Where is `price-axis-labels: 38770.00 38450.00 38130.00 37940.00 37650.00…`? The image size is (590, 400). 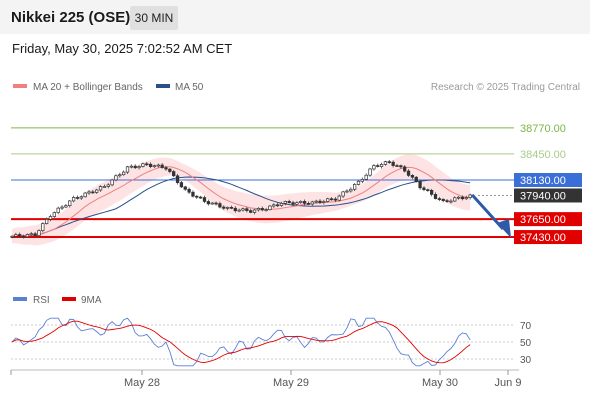 price-axis-labels: 38770.00 38450.00 38130.00 37940.00 37650.00… is located at coordinates (548, 182).